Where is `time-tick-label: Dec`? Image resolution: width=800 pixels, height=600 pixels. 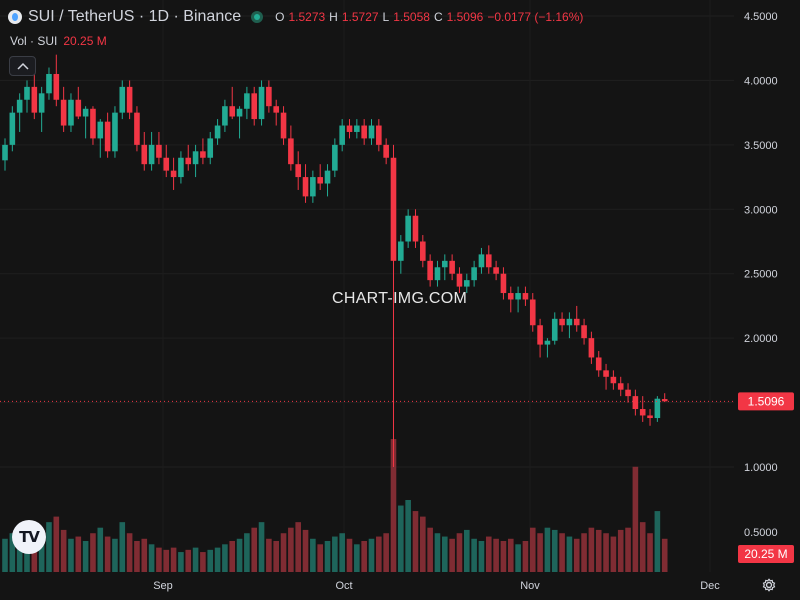 time-tick-label: Dec is located at coordinates (710, 586).